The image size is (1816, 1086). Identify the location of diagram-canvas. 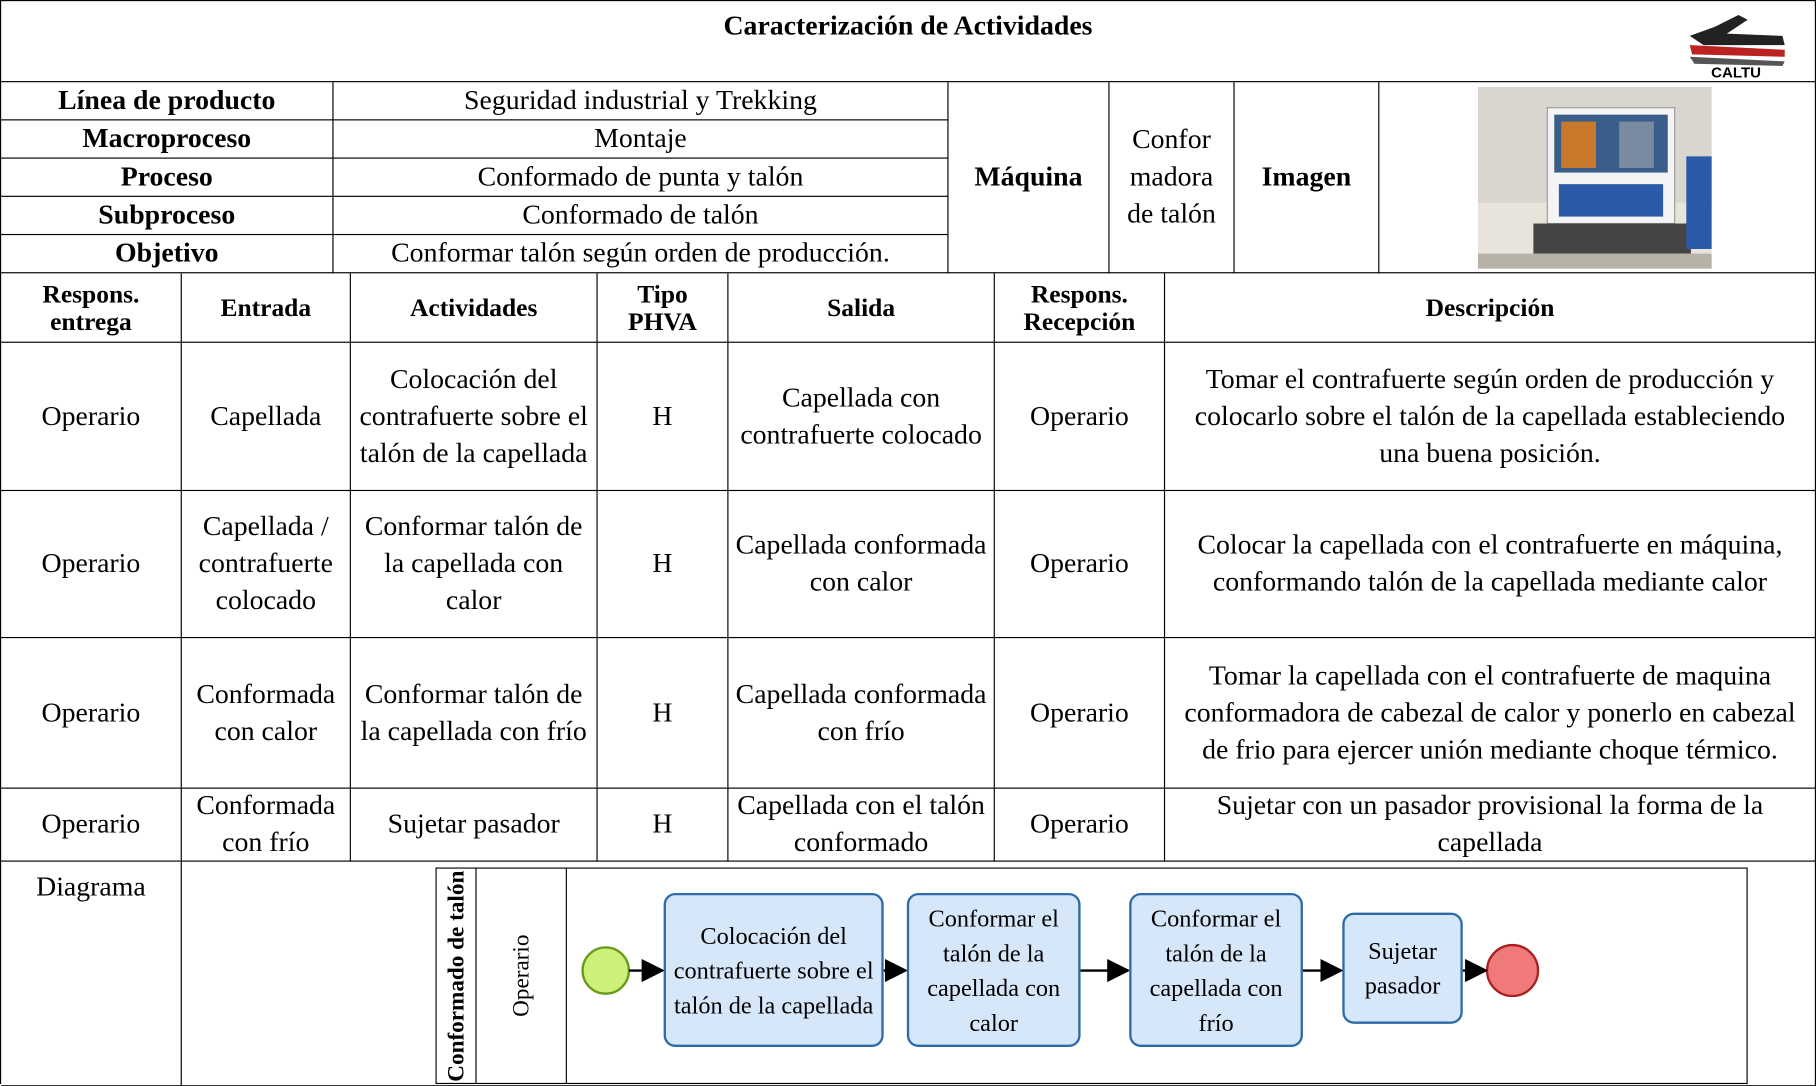
(1091, 976).